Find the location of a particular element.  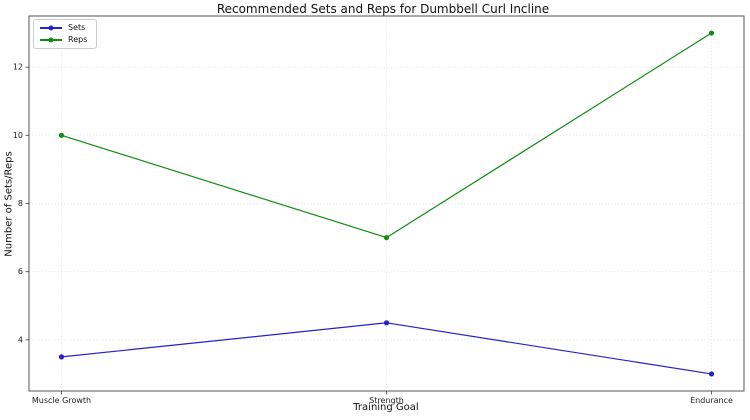

x-tick-label: Muscle Growth is located at coordinates (61, 400).